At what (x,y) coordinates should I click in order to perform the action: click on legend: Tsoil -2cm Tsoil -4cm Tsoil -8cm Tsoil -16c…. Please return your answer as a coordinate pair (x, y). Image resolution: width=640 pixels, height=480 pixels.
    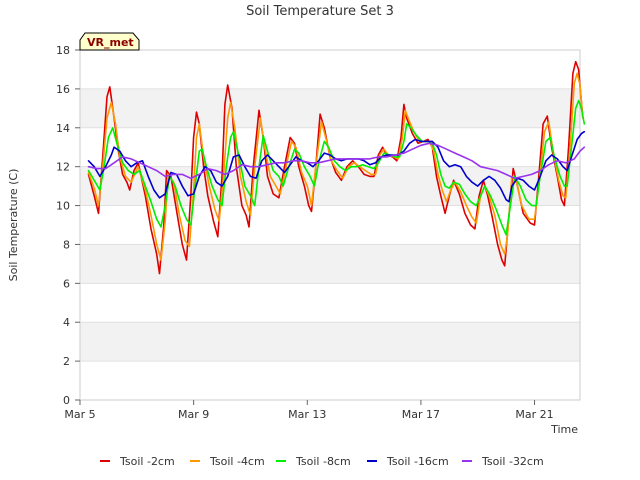
    Looking at the image, I should click on (322, 461).